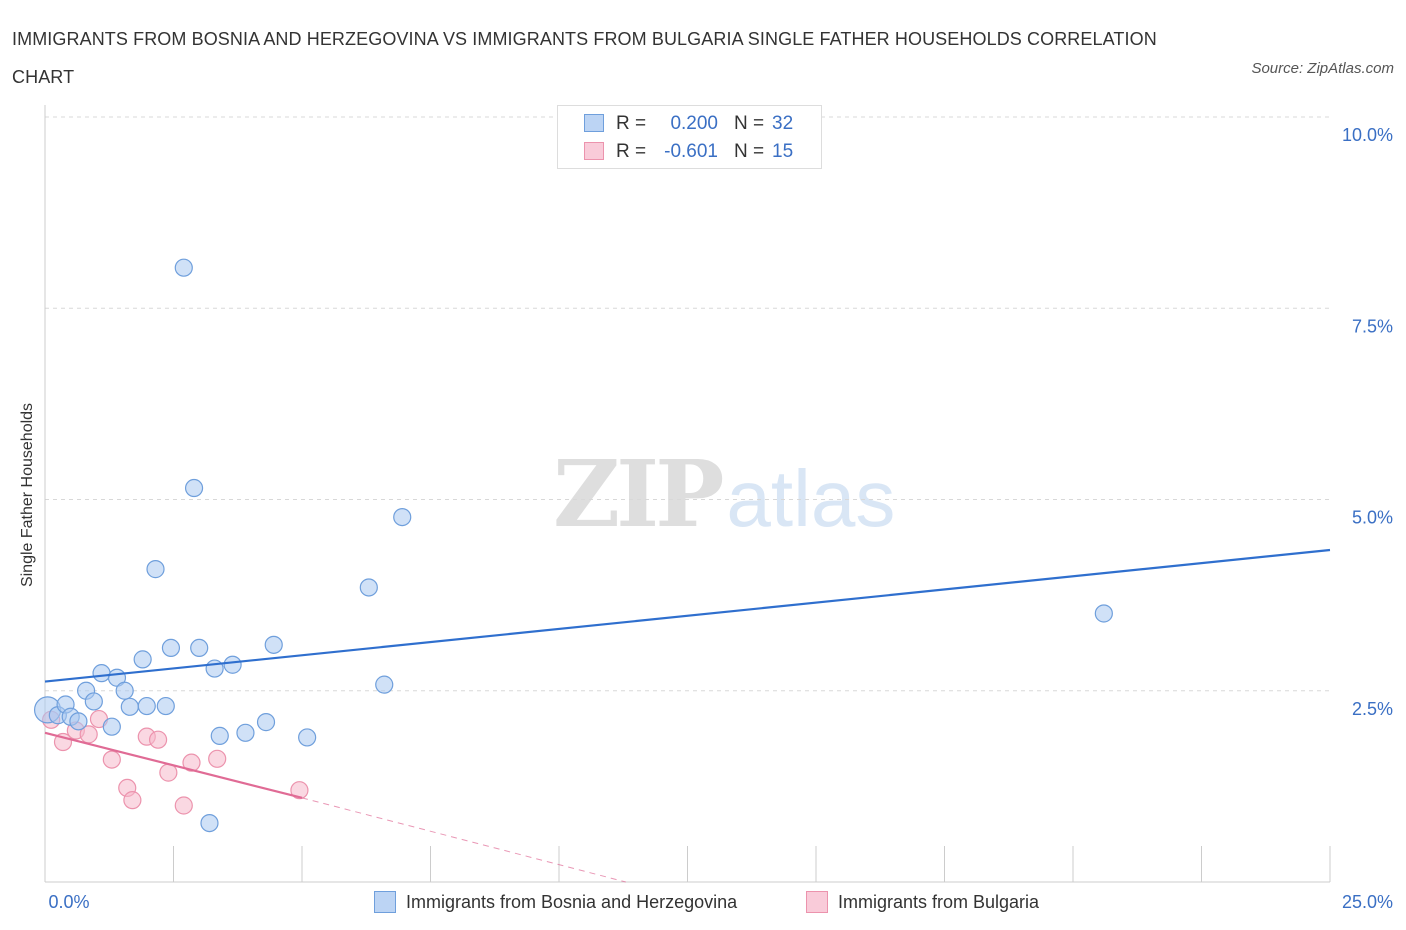  I want to click on x-tick-label: 25.0%, so click(1367, 902).